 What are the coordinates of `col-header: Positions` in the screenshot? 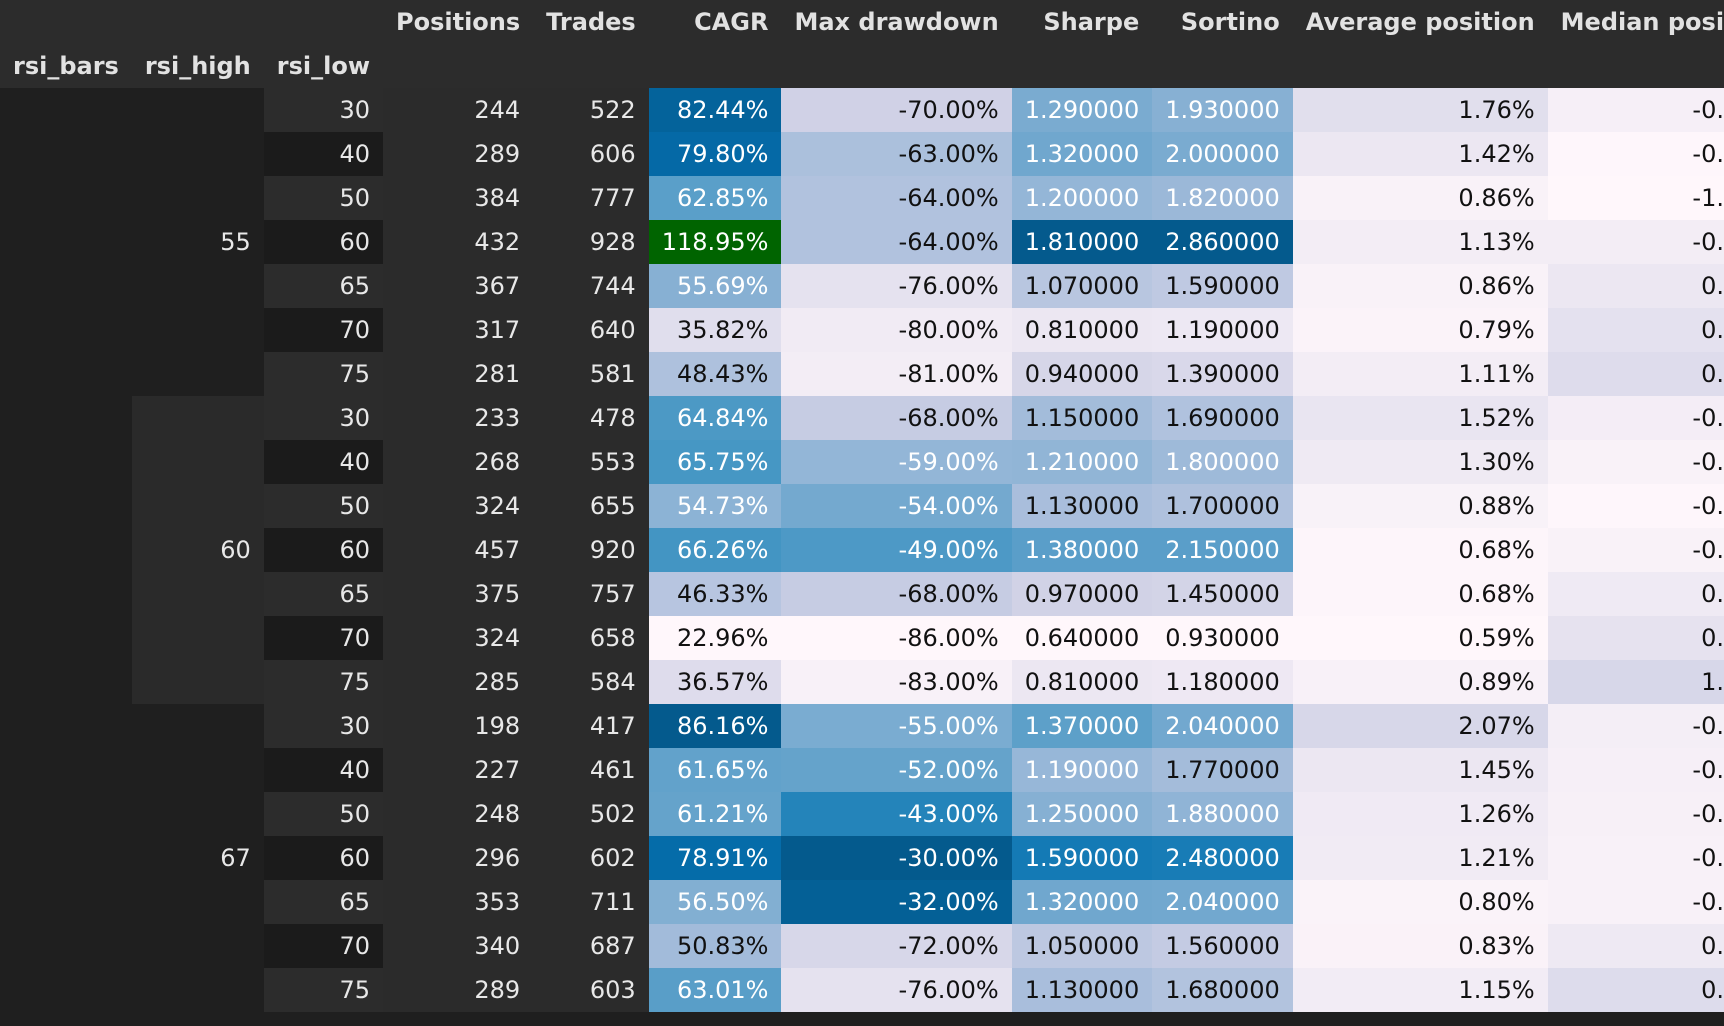 It's located at (458, 22).